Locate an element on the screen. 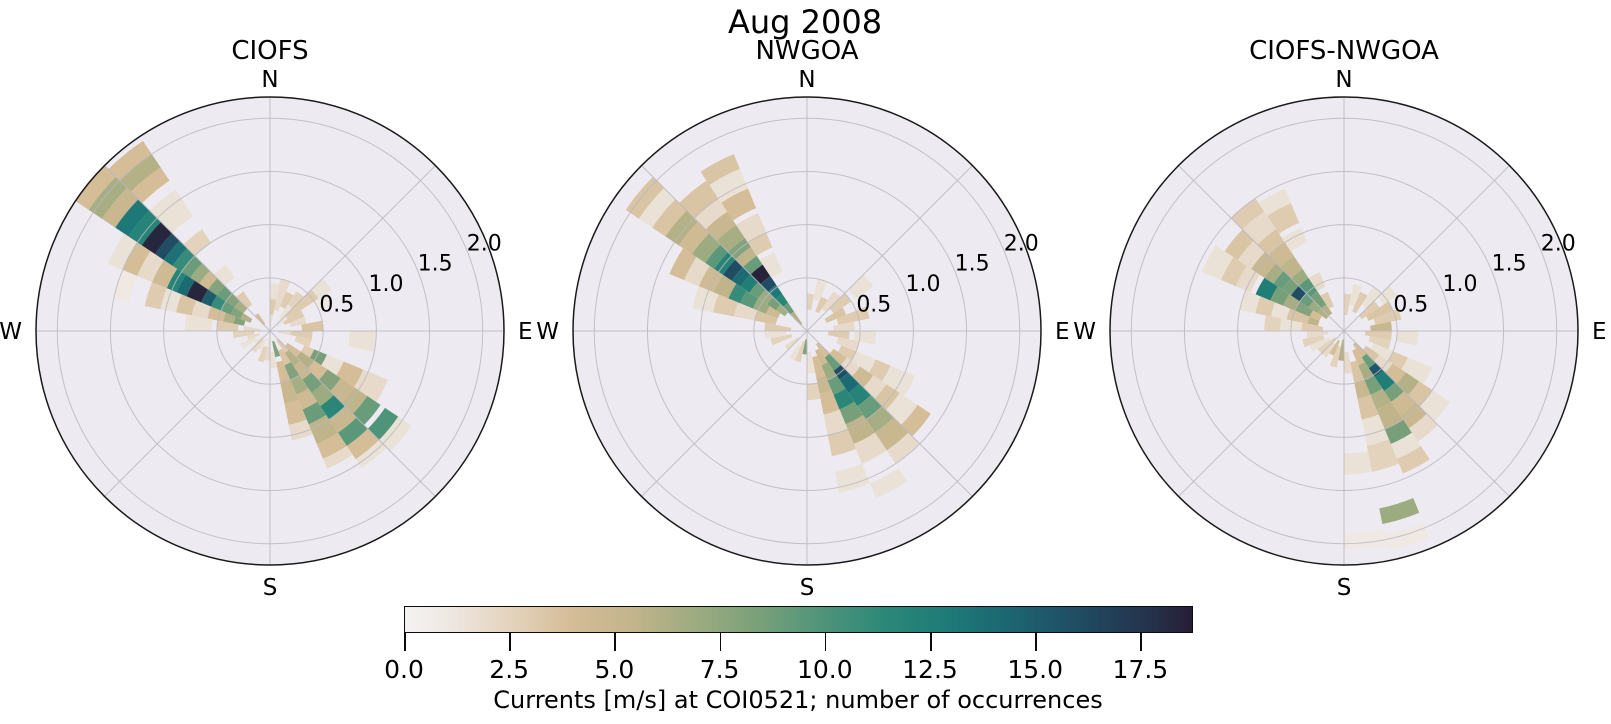 The height and width of the screenshot is (724, 1611). plot-title-ciofs: CIOFS is located at coordinates (270, 51).